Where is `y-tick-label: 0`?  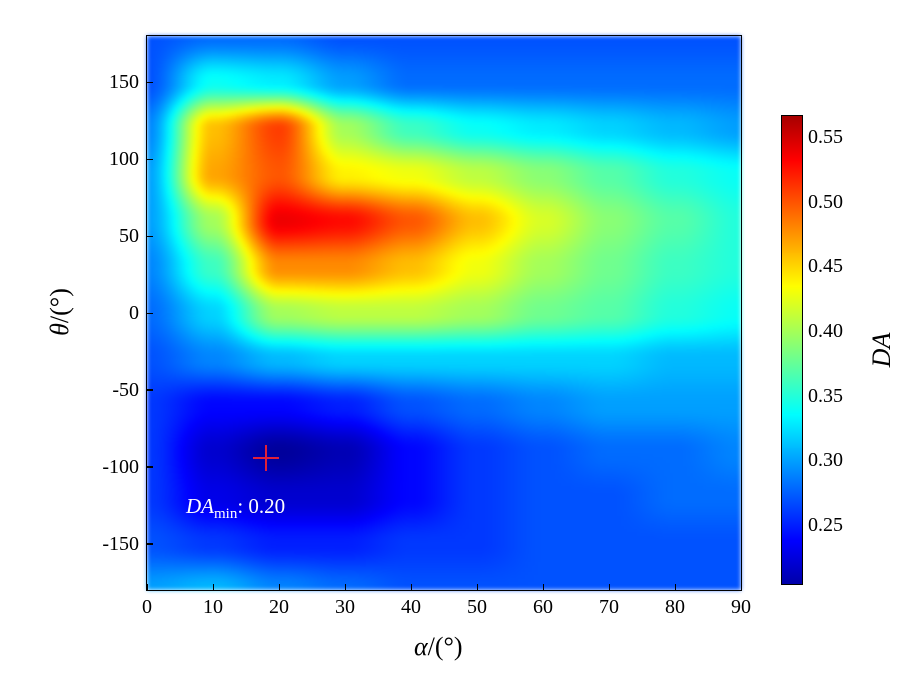
y-tick-label: 0 is located at coordinates (134, 313).